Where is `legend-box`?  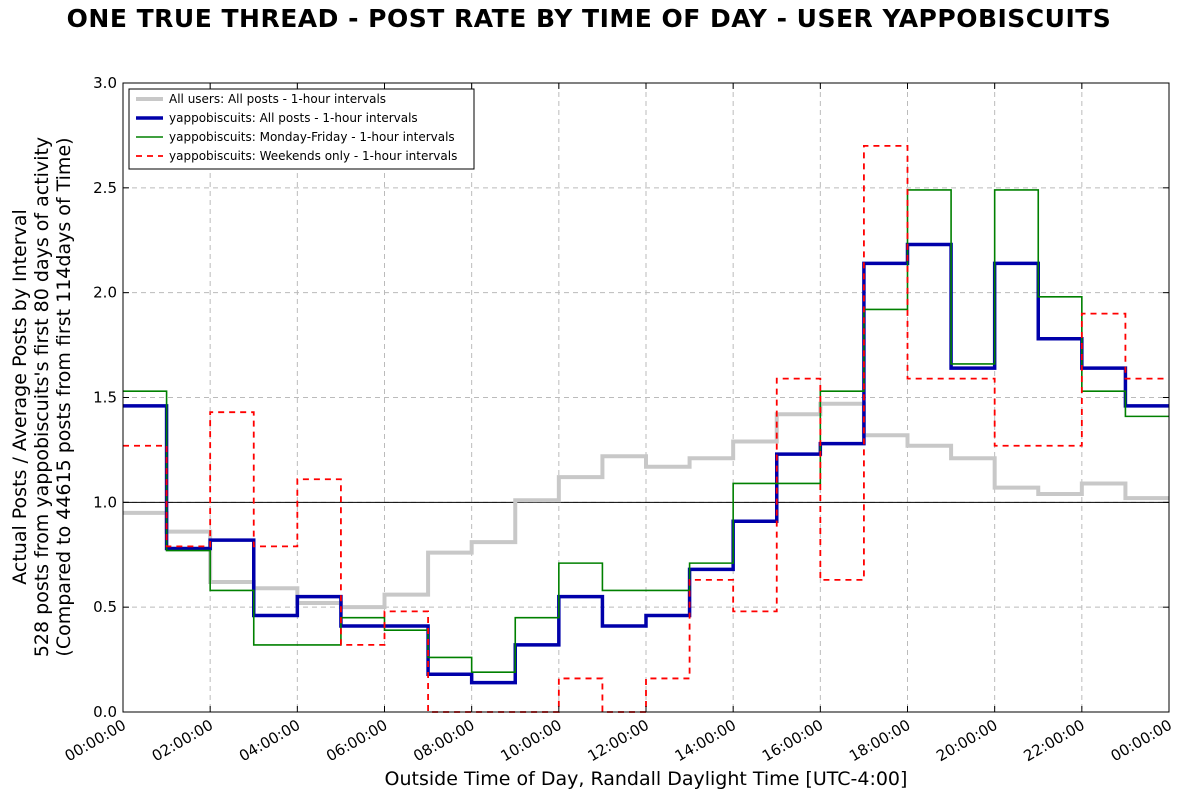 legend-box is located at coordinates (301, 129).